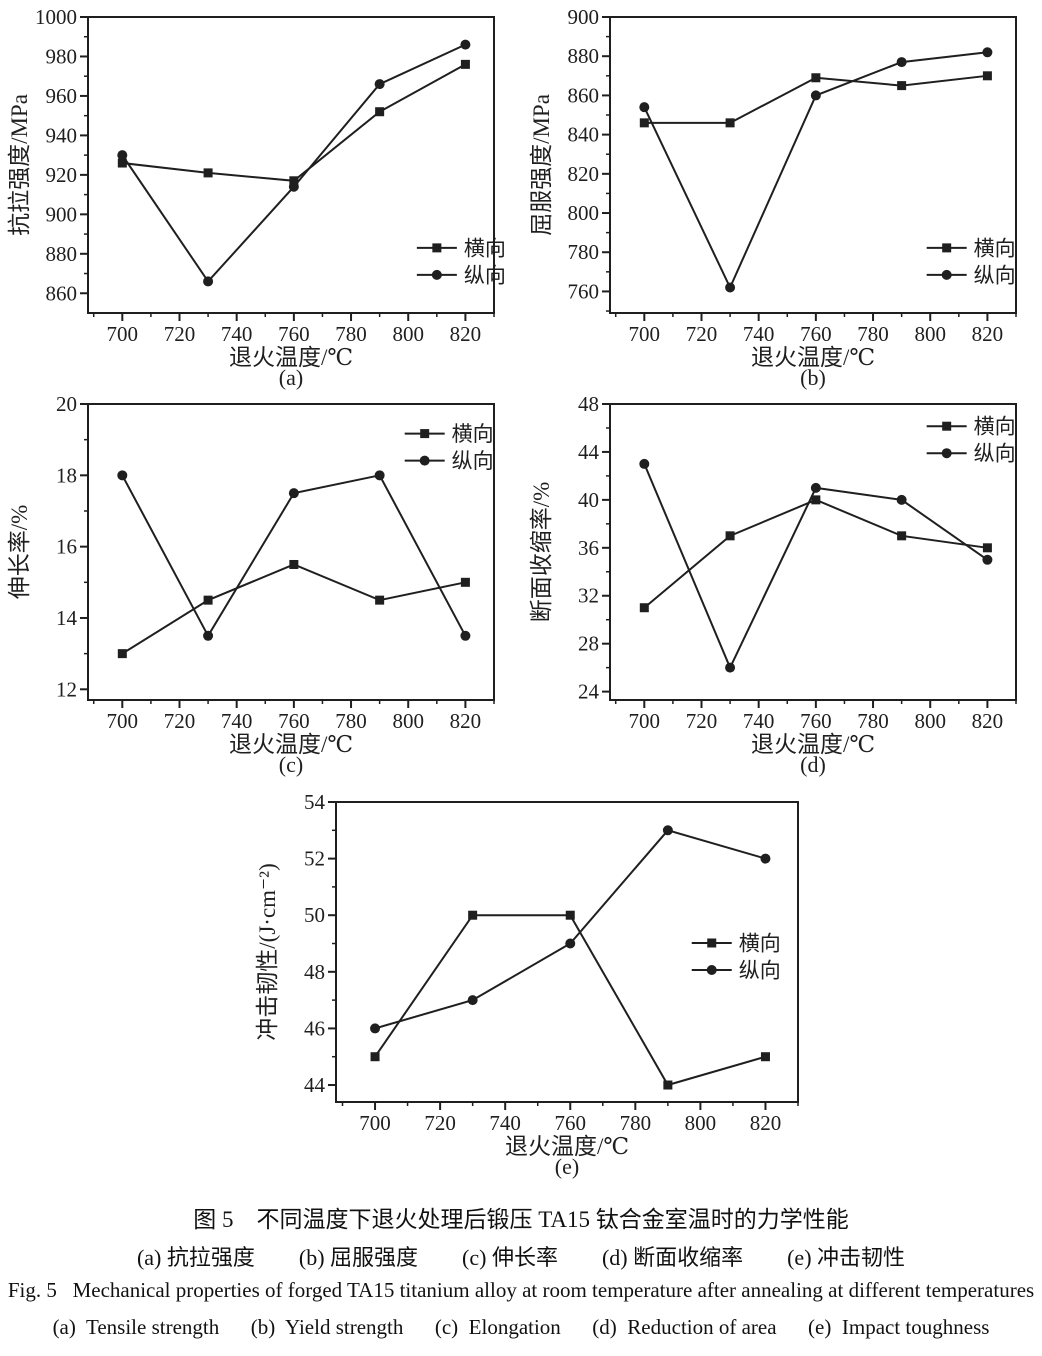  I want to click on y-axis: 24 28 32 36 40 44 48, so click(594, 548).